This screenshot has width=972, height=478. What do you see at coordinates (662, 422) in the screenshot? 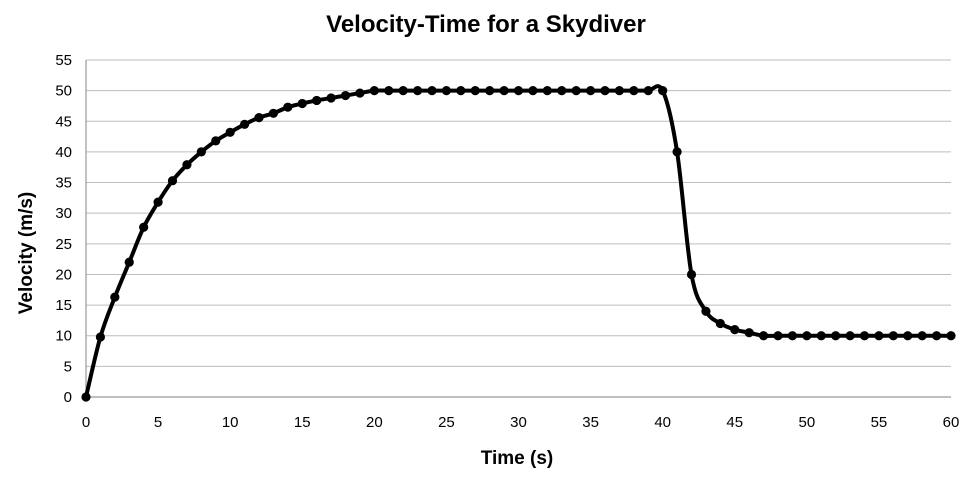
I see `x-tick-label: 40` at bounding box center [662, 422].